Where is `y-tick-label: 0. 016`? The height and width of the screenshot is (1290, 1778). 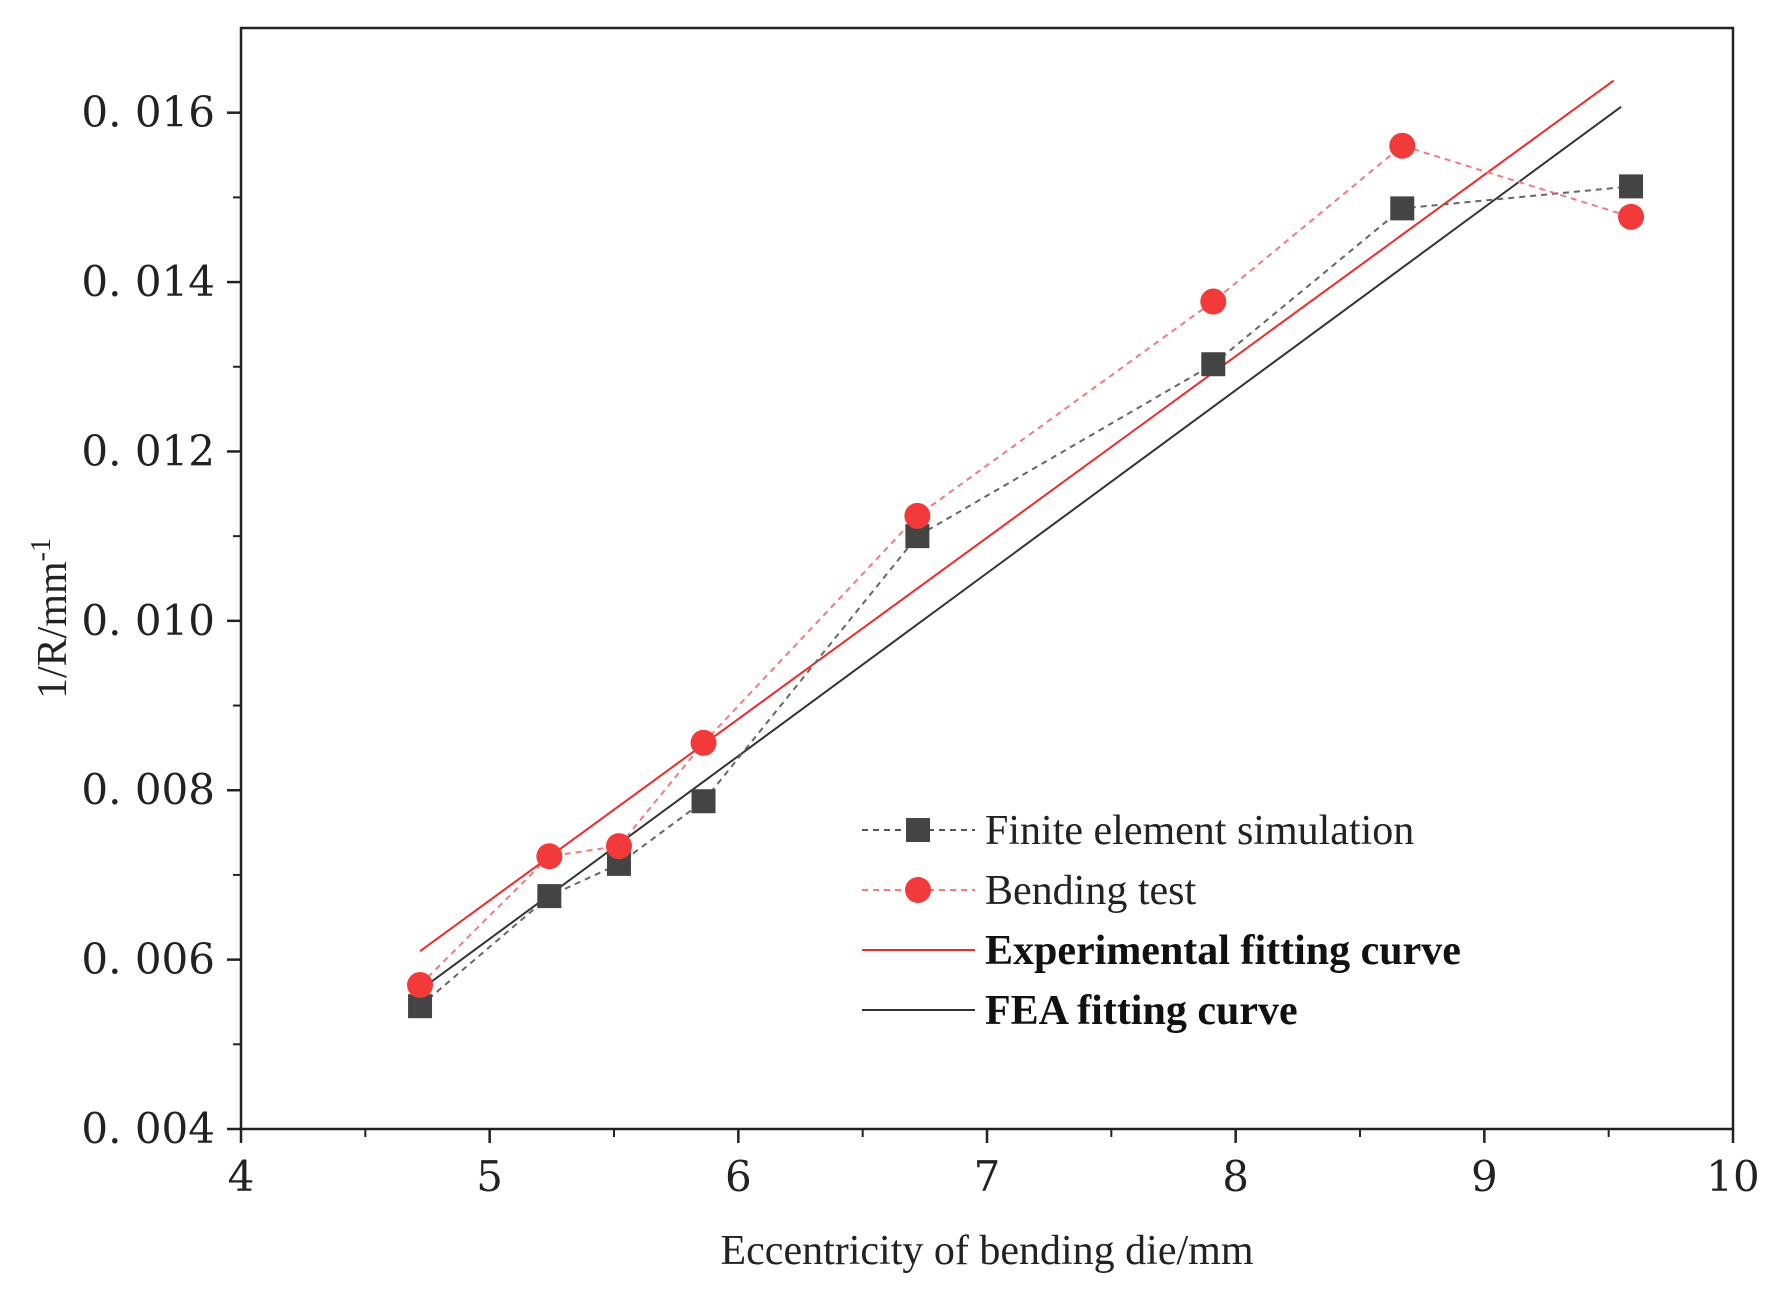 y-tick-label: 0. 016 is located at coordinates (148, 112).